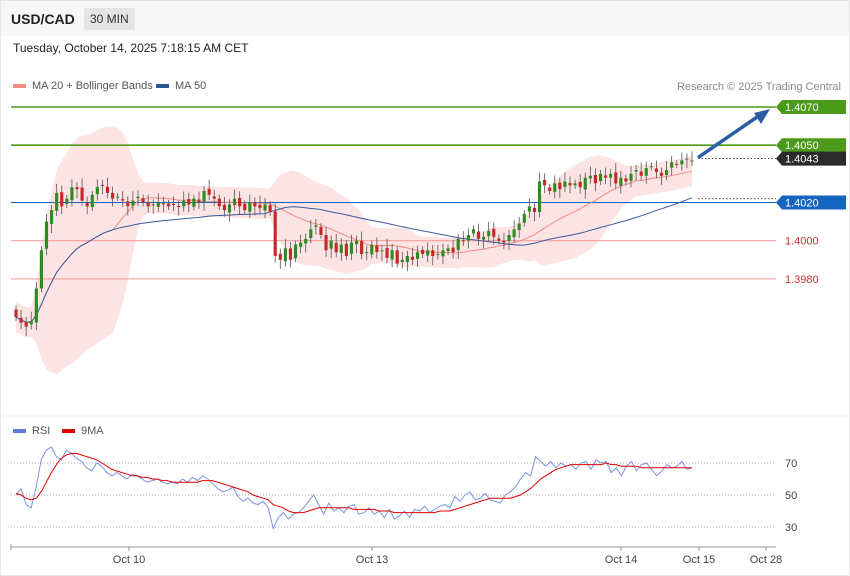 This screenshot has height=576, width=850. I want to click on forecast-arrow-shaft, so click(729, 136).